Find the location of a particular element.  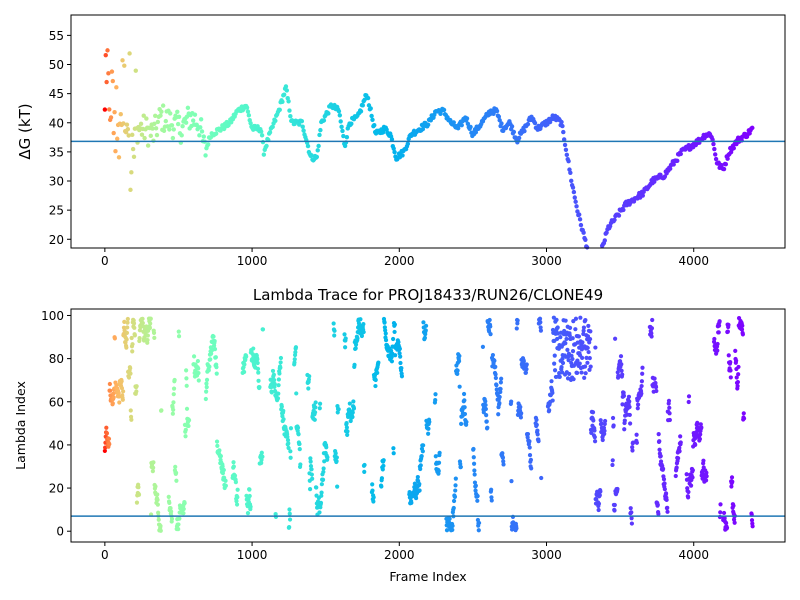

y-tick-label: 25 is located at coordinates (56, 211).